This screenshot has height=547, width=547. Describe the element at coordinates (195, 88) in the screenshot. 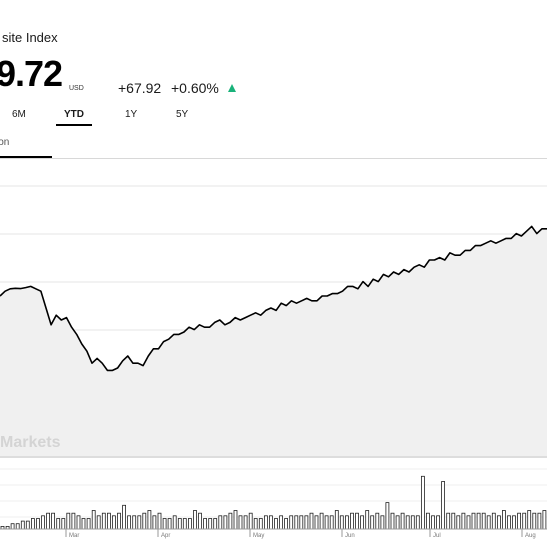

I see `price-change-percent: +0.60%` at that location.